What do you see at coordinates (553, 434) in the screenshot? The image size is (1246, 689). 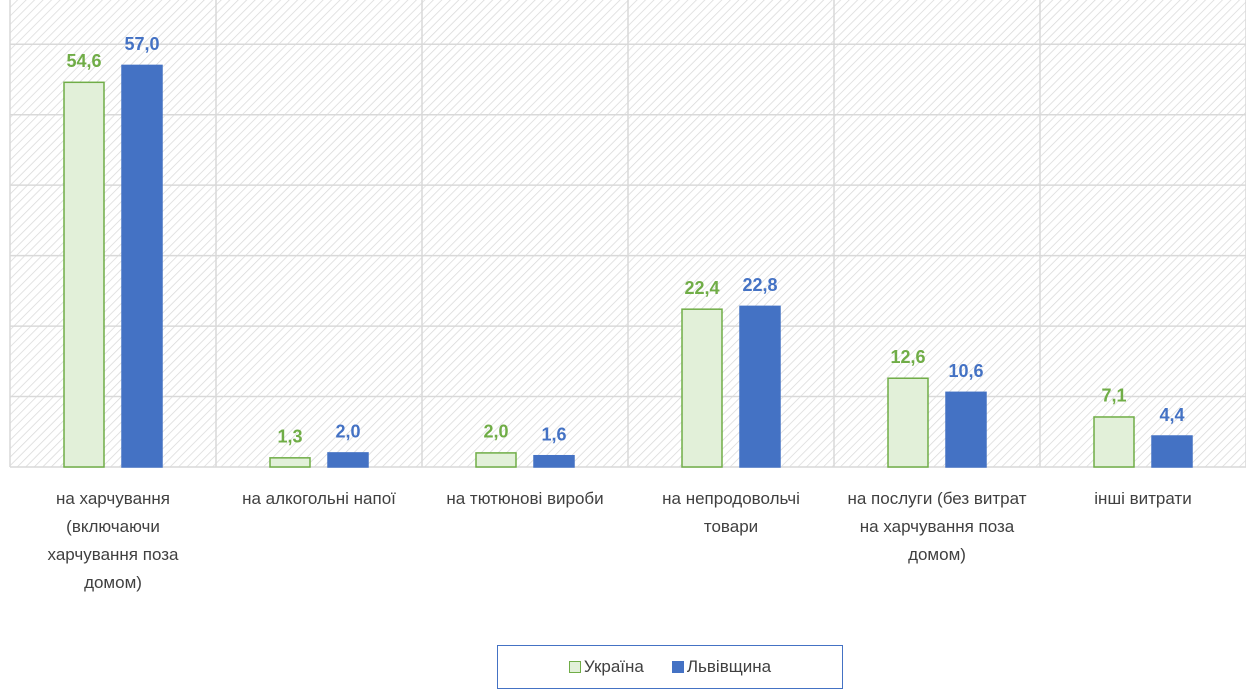 I see `data-label: 1,6` at bounding box center [553, 434].